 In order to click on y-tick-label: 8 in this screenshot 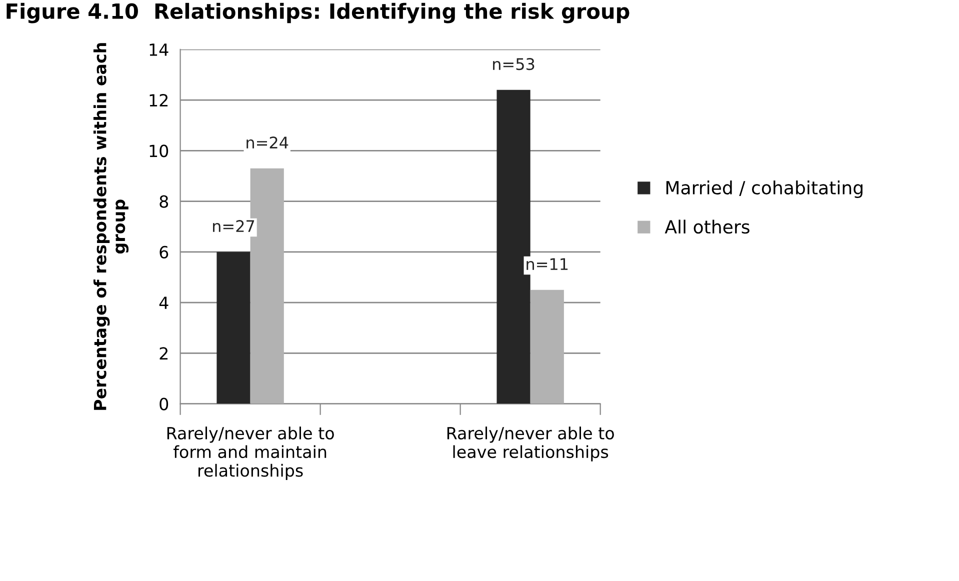, I will do `click(164, 201)`.